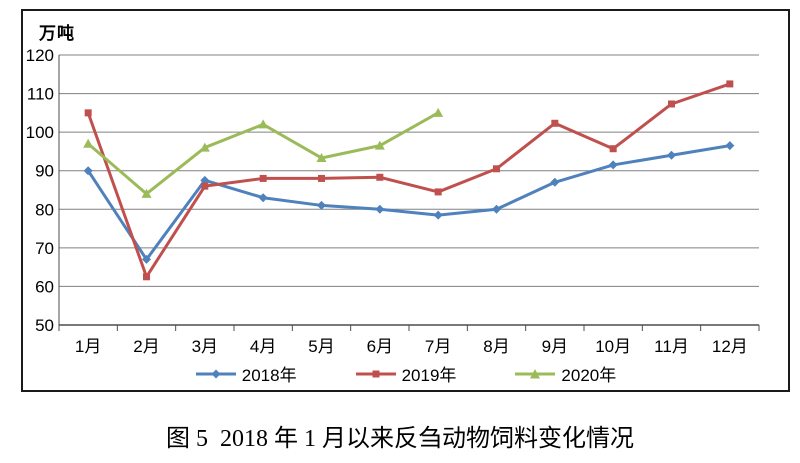 The height and width of the screenshot is (463, 800). What do you see at coordinates (589, 375) in the screenshot?
I see `legend-label: 2020年` at bounding box center [589, 375].